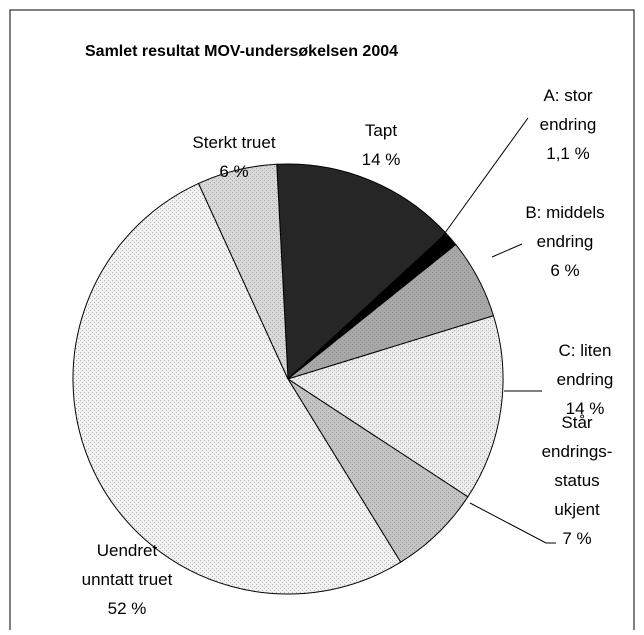 Image resolution: width=644 pixels, height=635 pixels. Describe the element at coordinates (381, 130) in the screenshot. I see `slice-label: Tapt` at that location.